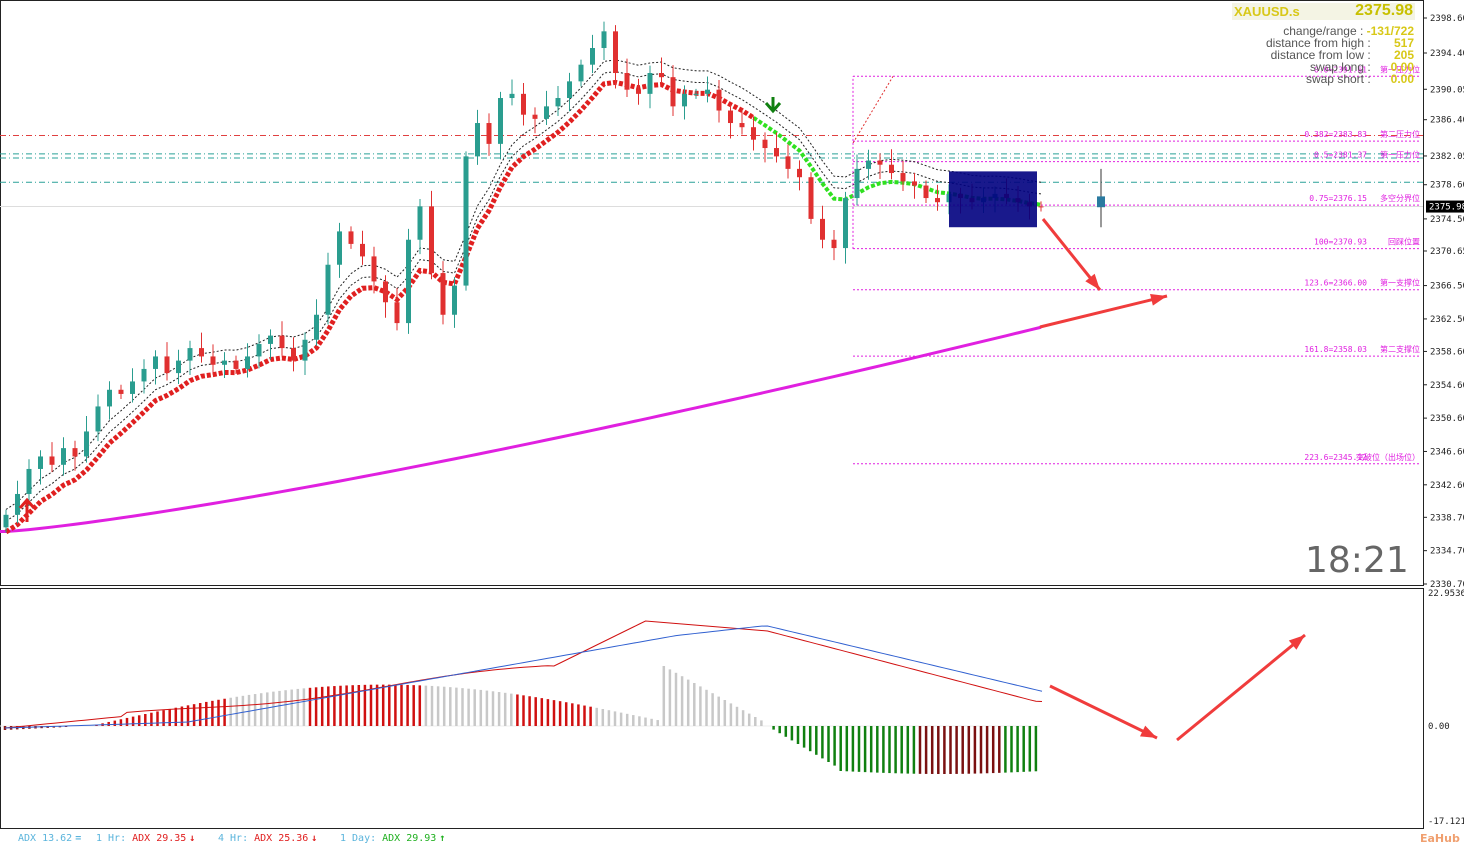 This screenshot has height=853, width=1464. Describe the element at coordinates (233, 838) in the screenshot. I see `adx-timeframe: 4 Hr:` at that location.